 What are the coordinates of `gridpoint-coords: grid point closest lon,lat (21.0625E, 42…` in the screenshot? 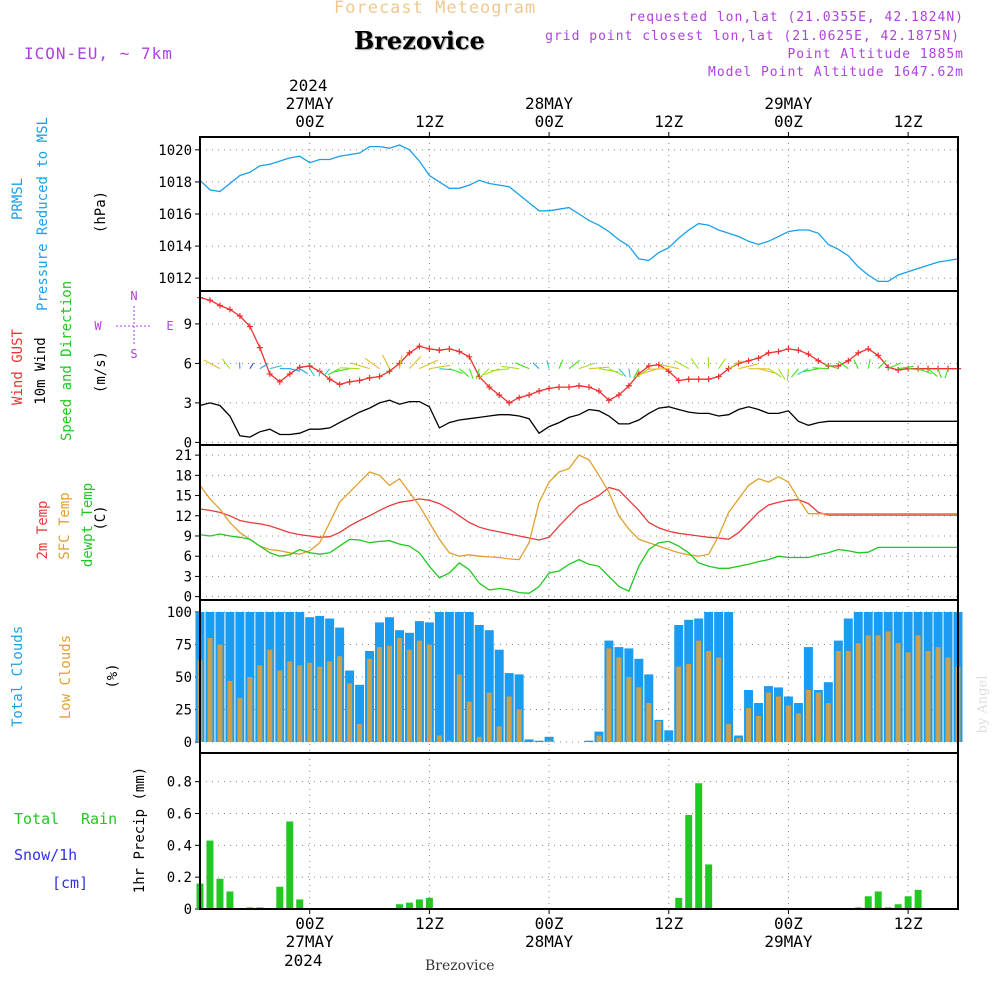 It's located at (752, 36).